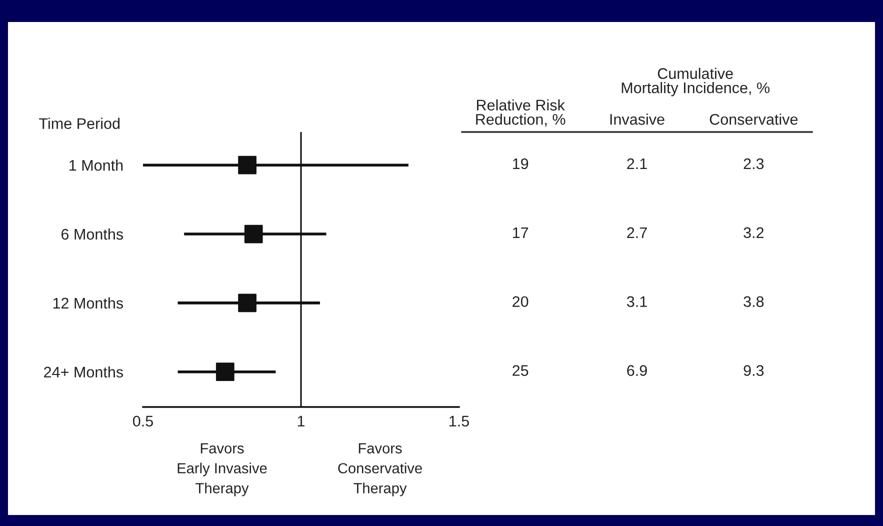 The width and height of the screenshot is (883, 526). What do you see at coordinates (459, 421) in the screenshot?
I see `x-tick-label: 1.5` at bounding box center [459, 421].